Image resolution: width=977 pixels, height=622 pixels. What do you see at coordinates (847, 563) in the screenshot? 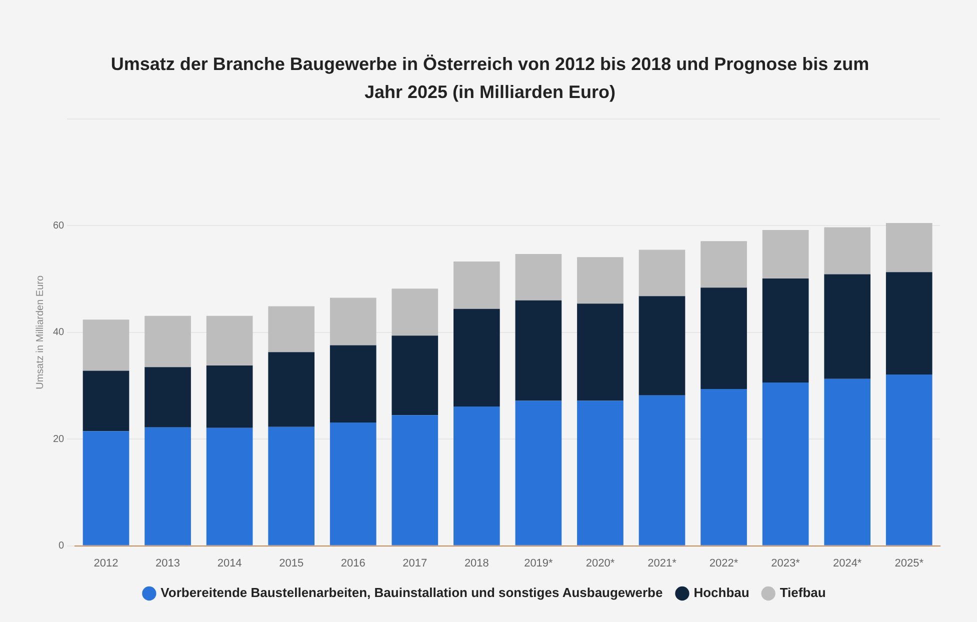
I see `x-tick-label: 2024*` at bounding box center [847, 563].